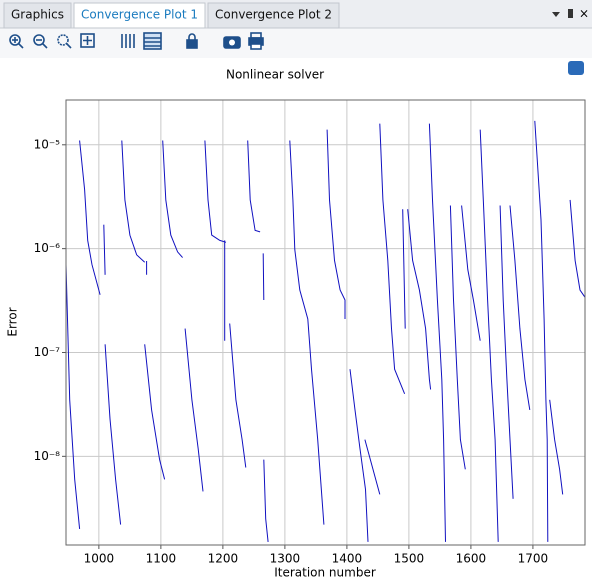 The image size is (592, 583). What do you see at coordinates (161, 559) in the screenshot?
I see `x-tick-label: 1100` at bounding box center [161, 559].